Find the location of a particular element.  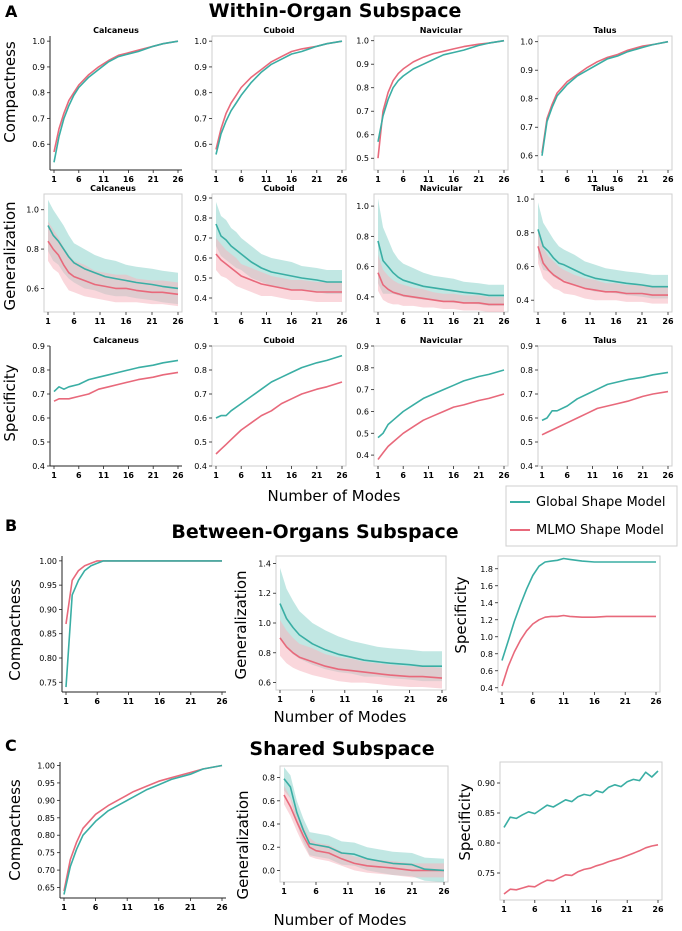

b-ylabel-specificity: Specificity is located at coordinates (461, 614).